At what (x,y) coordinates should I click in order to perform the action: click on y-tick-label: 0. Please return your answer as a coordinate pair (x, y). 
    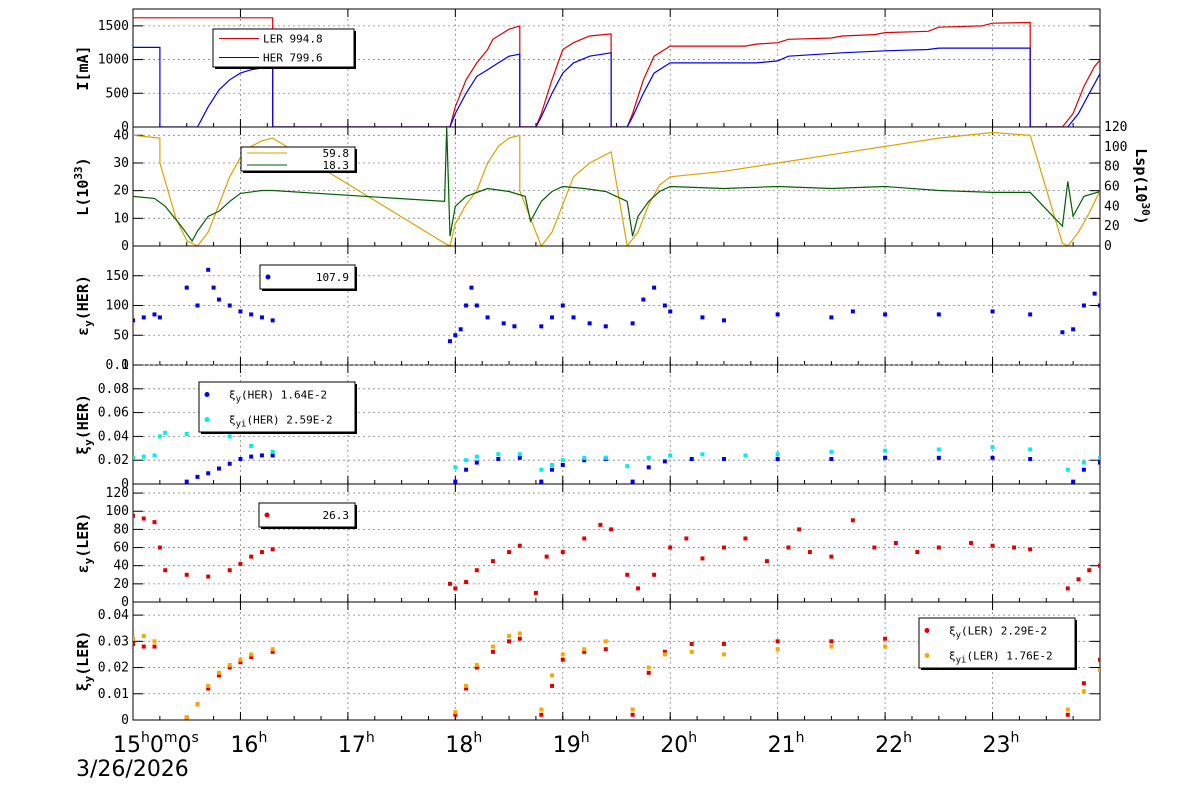
    Looking at the image, I should click on (125, 127).